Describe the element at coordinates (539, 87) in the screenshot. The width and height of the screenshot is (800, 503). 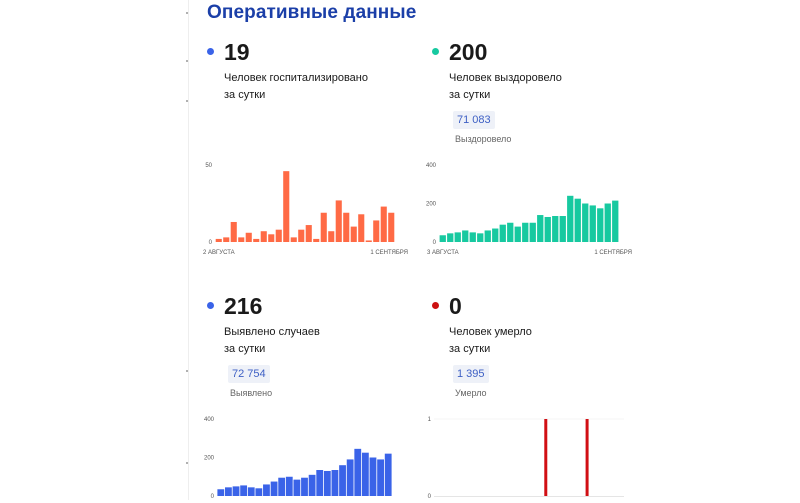
I see `recovered-label: Человек выздоровело за сутки` at that location.